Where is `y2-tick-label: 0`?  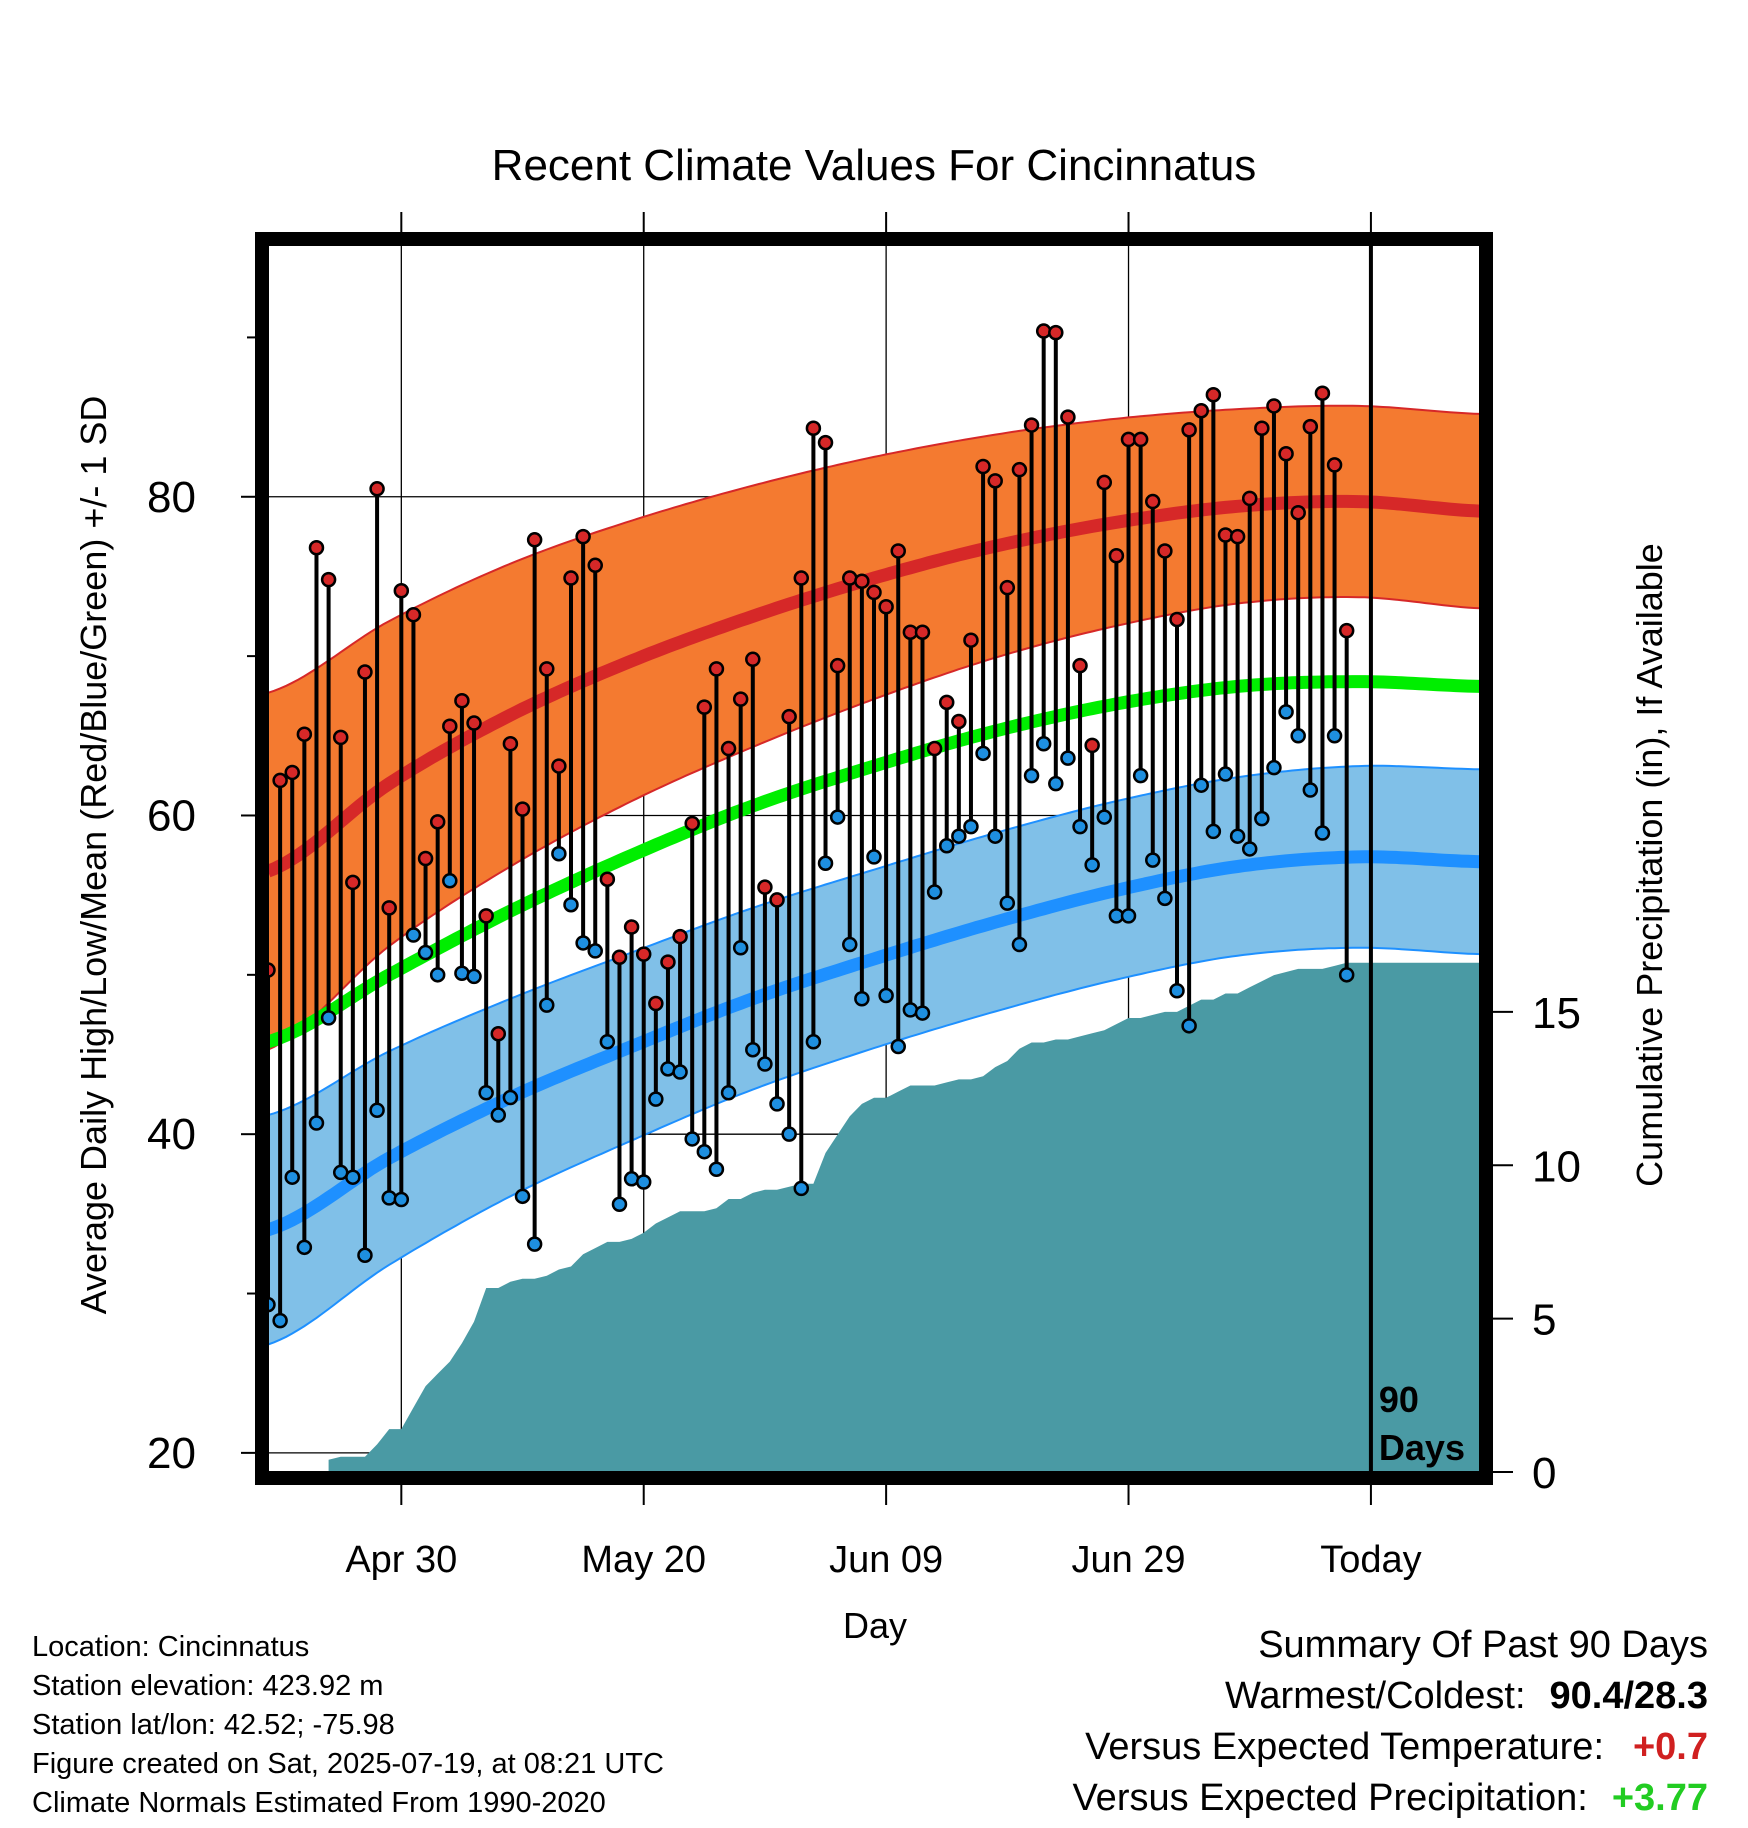 y2-tick-label: 0 is located at coordinates (1544, 1473).